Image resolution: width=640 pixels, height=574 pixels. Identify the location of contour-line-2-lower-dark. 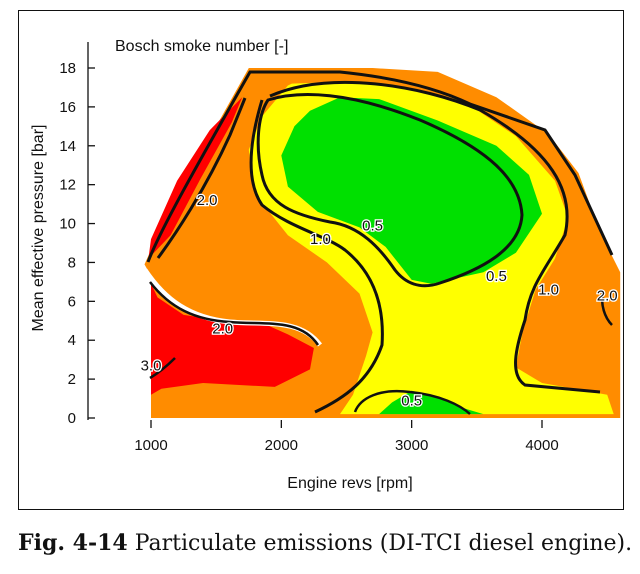
(234, 313).